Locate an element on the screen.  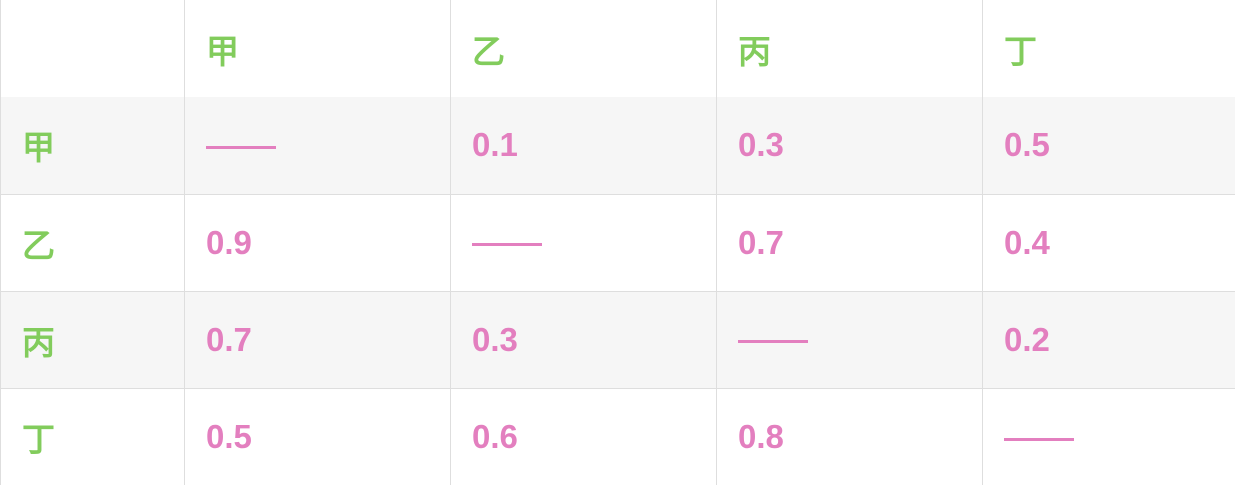
corner-cell is located at coordinates (93, 48).